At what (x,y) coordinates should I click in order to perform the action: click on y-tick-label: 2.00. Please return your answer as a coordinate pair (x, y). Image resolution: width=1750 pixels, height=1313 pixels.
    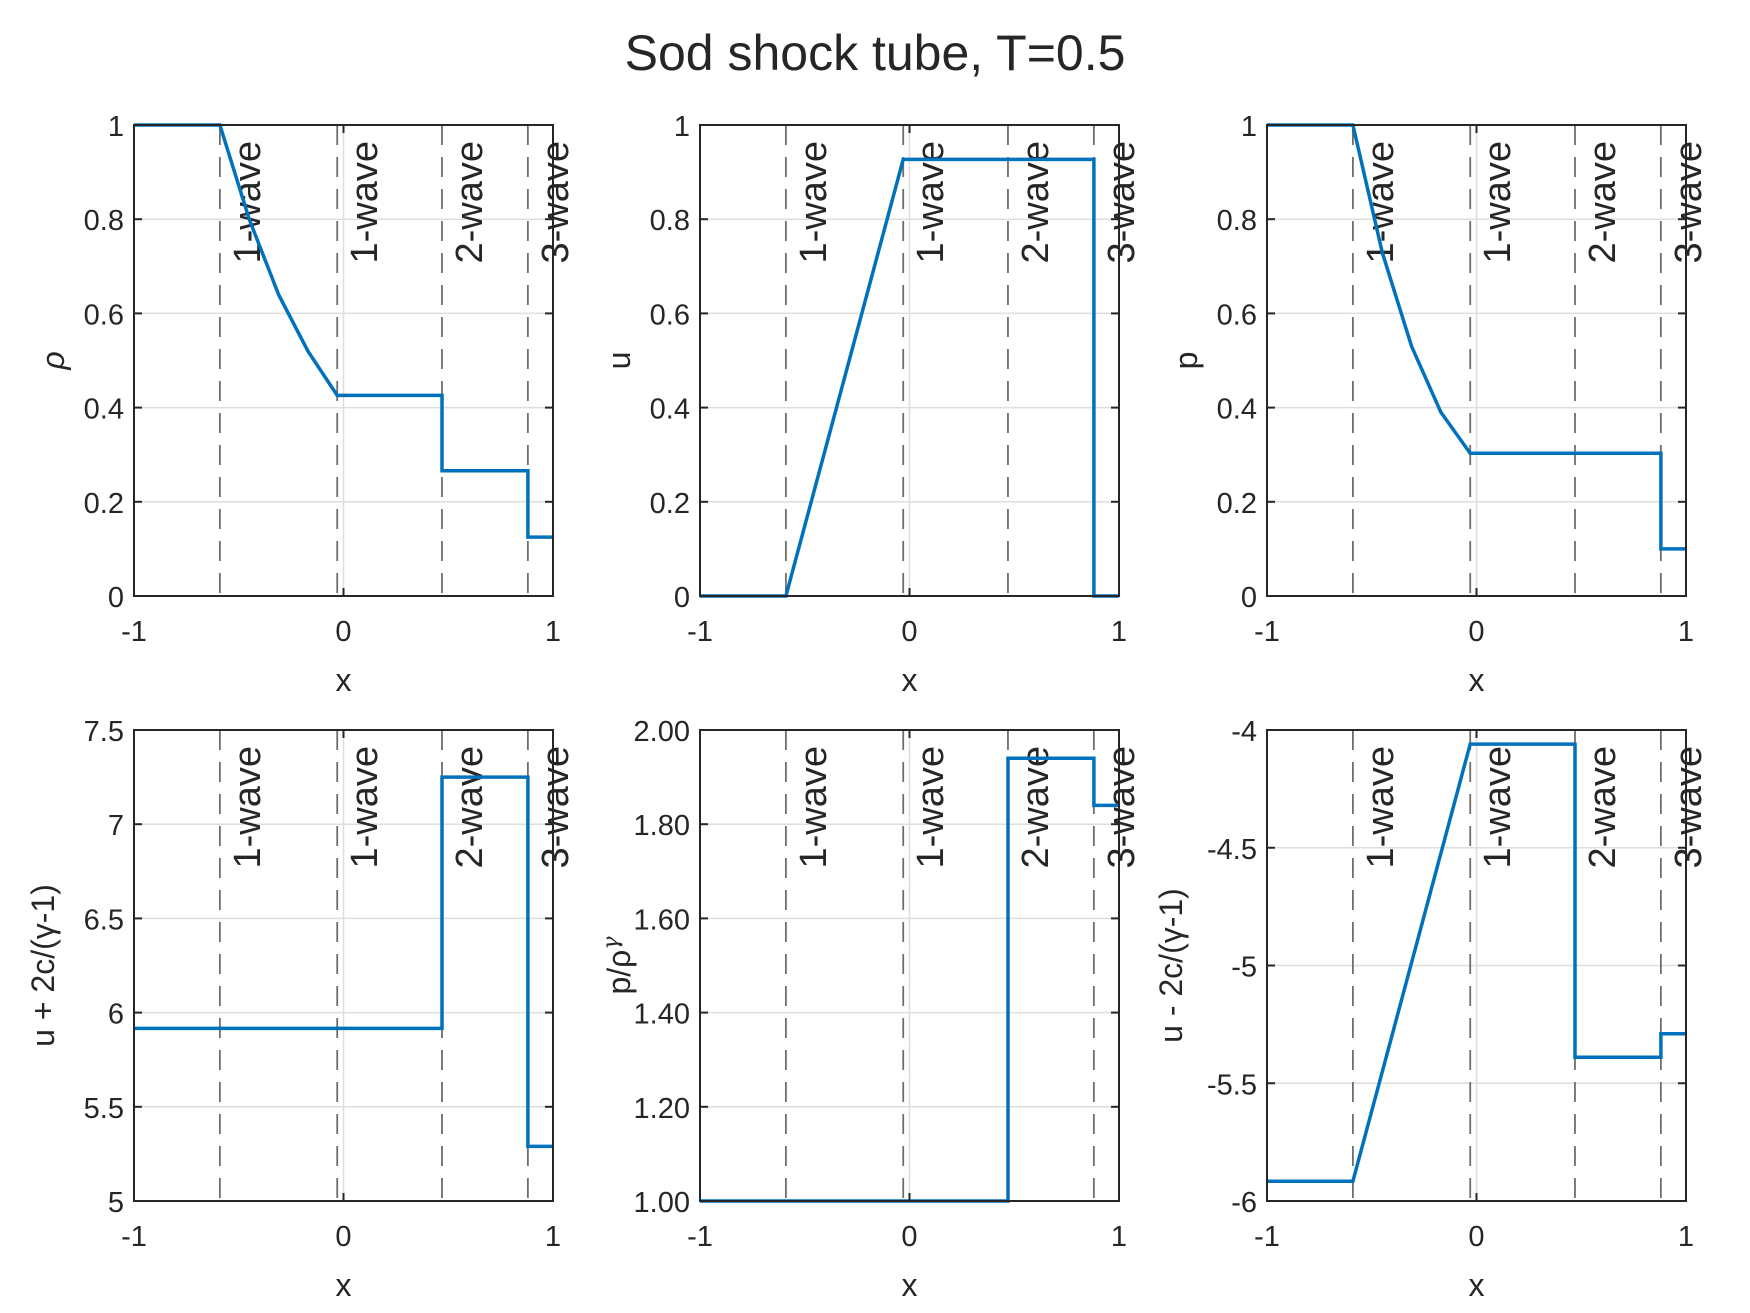
    Looking at the image, I should click on (662, 732).